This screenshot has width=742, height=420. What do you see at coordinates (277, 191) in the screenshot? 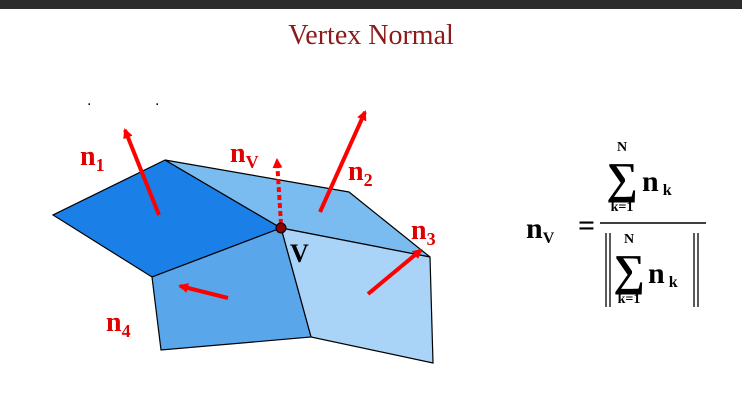
I see `vertex-normal-arrow` at bounding box center [277, 191].